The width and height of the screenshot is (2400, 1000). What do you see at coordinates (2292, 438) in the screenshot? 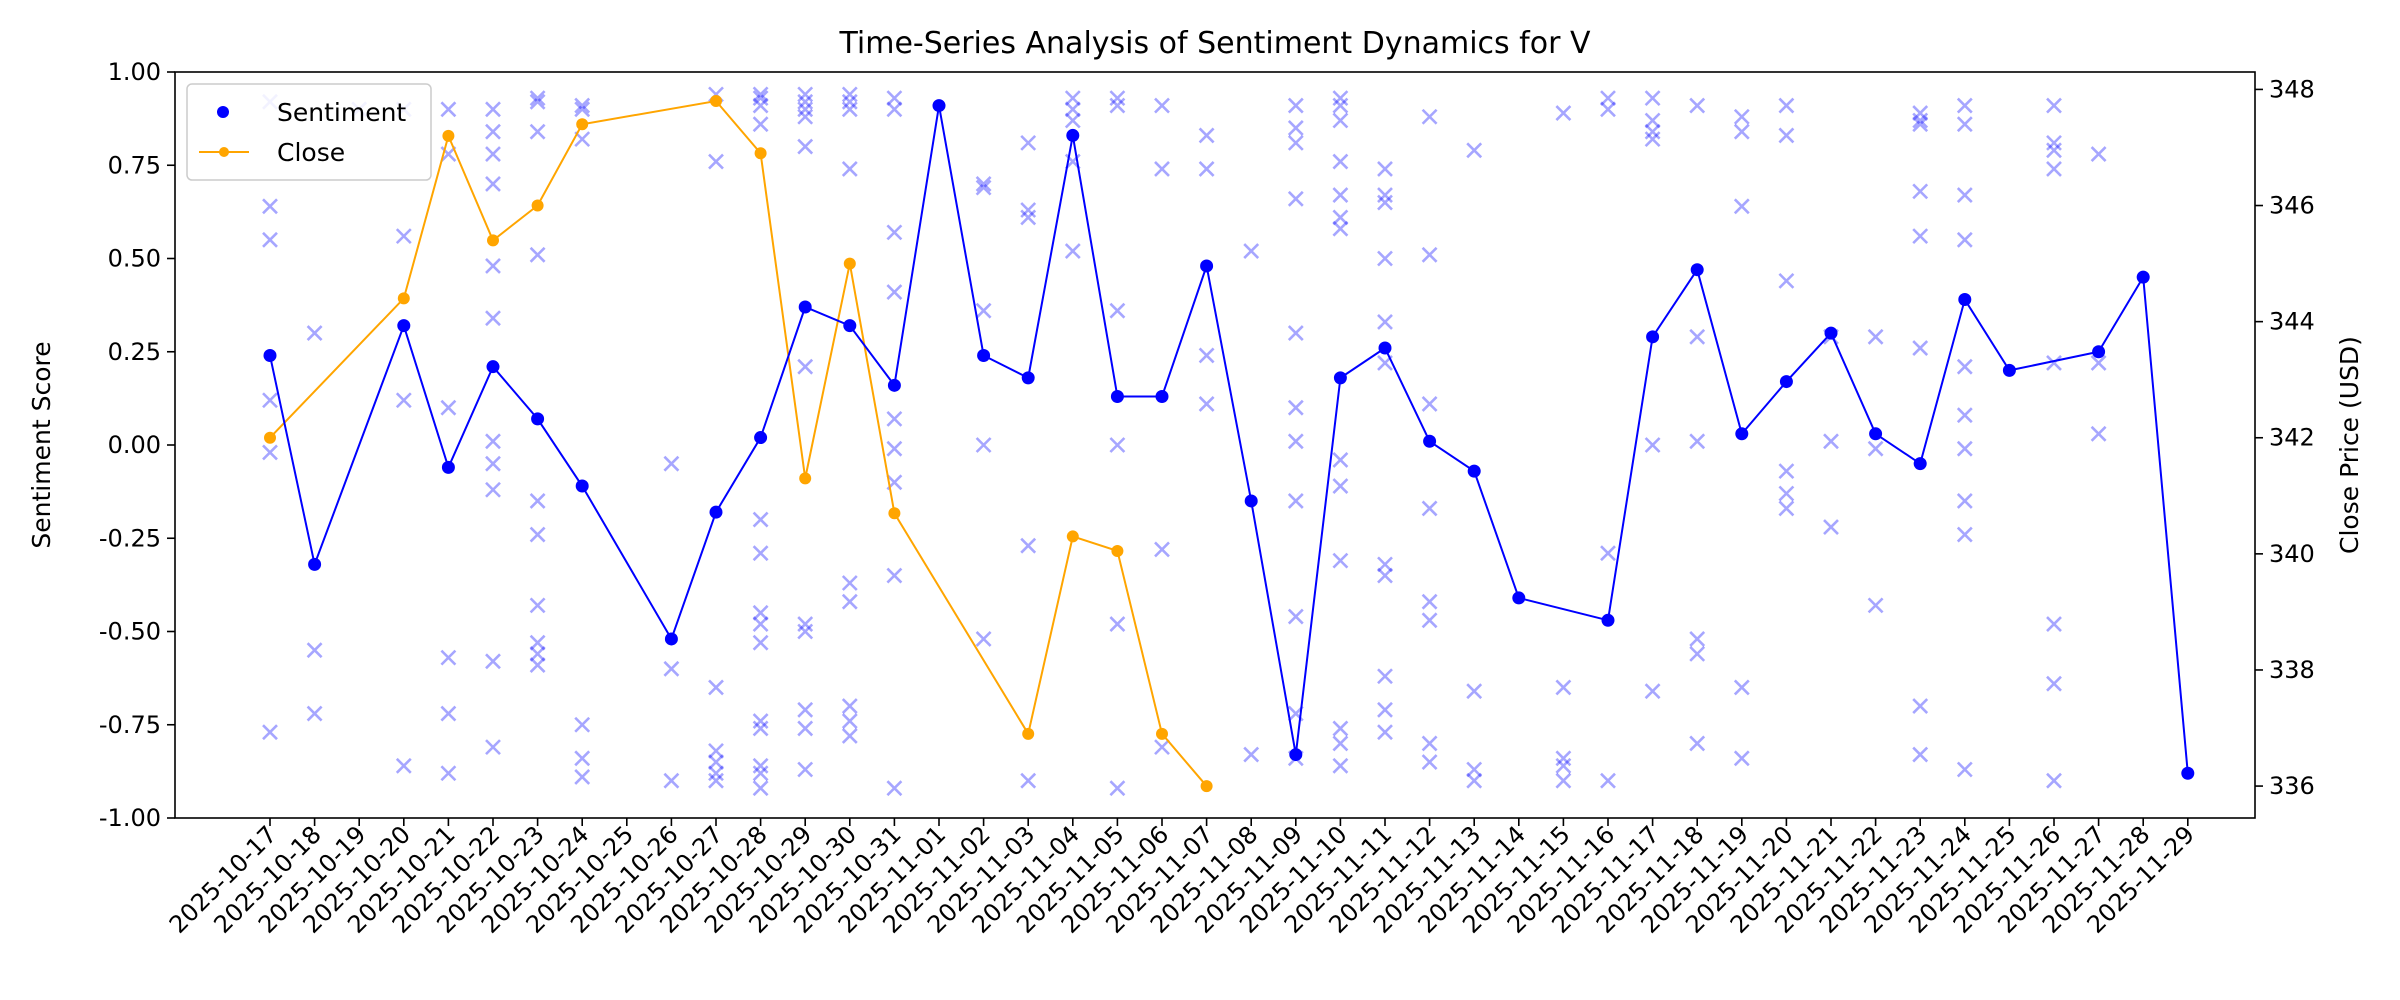
I see `y2-tick-label: 342` at bounding box center [2292, 438].